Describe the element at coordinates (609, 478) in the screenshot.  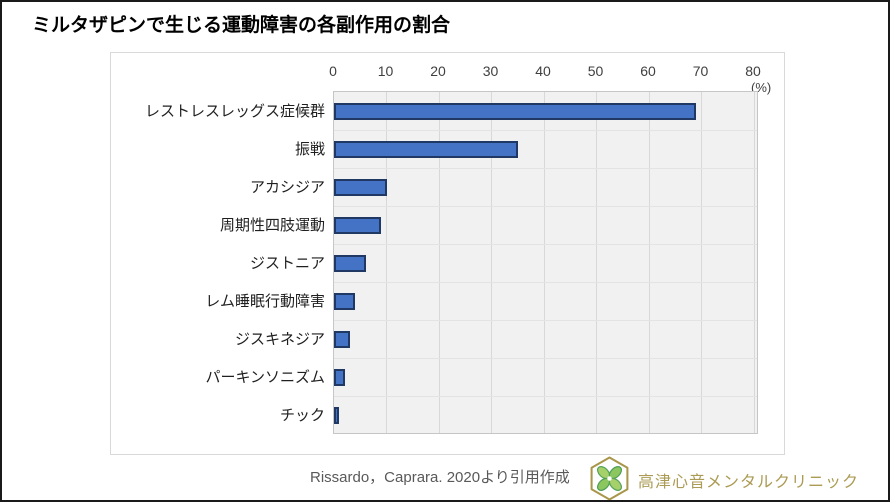
I see `hexagon-clover-logo-icon` at that location.